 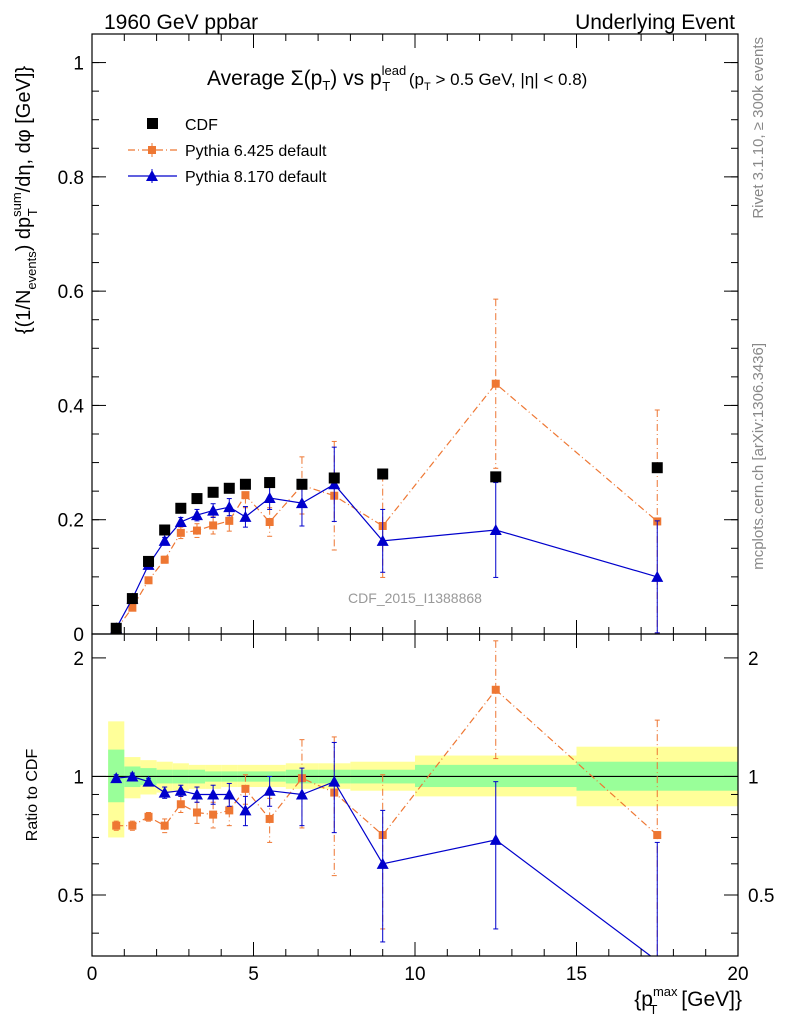 What do you see at coordinates (32, 795) in the screenshot?
I see `ratio-ylabel: Ratio to CDF` at bounding box center [32, 795].